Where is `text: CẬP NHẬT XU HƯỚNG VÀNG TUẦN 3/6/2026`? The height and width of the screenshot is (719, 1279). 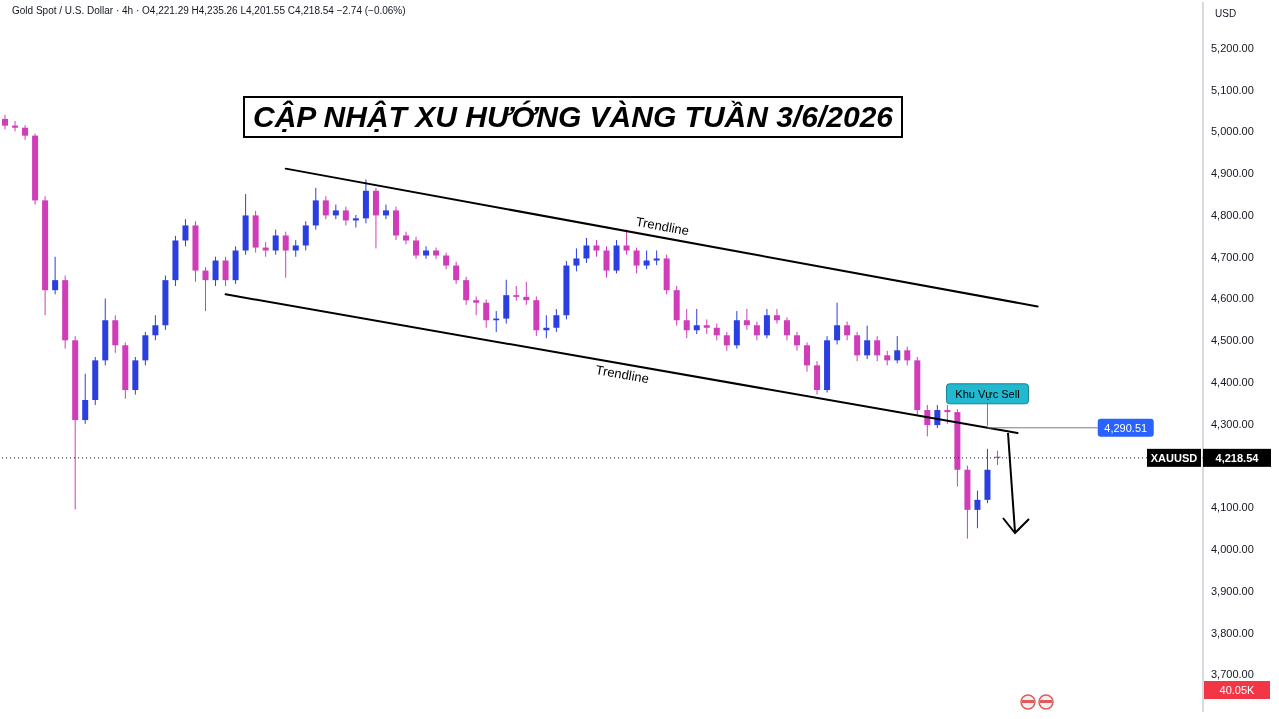
text: CẬP NHẬT XU HƯỚNG VÀNG TUẦN 3/6/2026 is located at coordinates (573, 117).